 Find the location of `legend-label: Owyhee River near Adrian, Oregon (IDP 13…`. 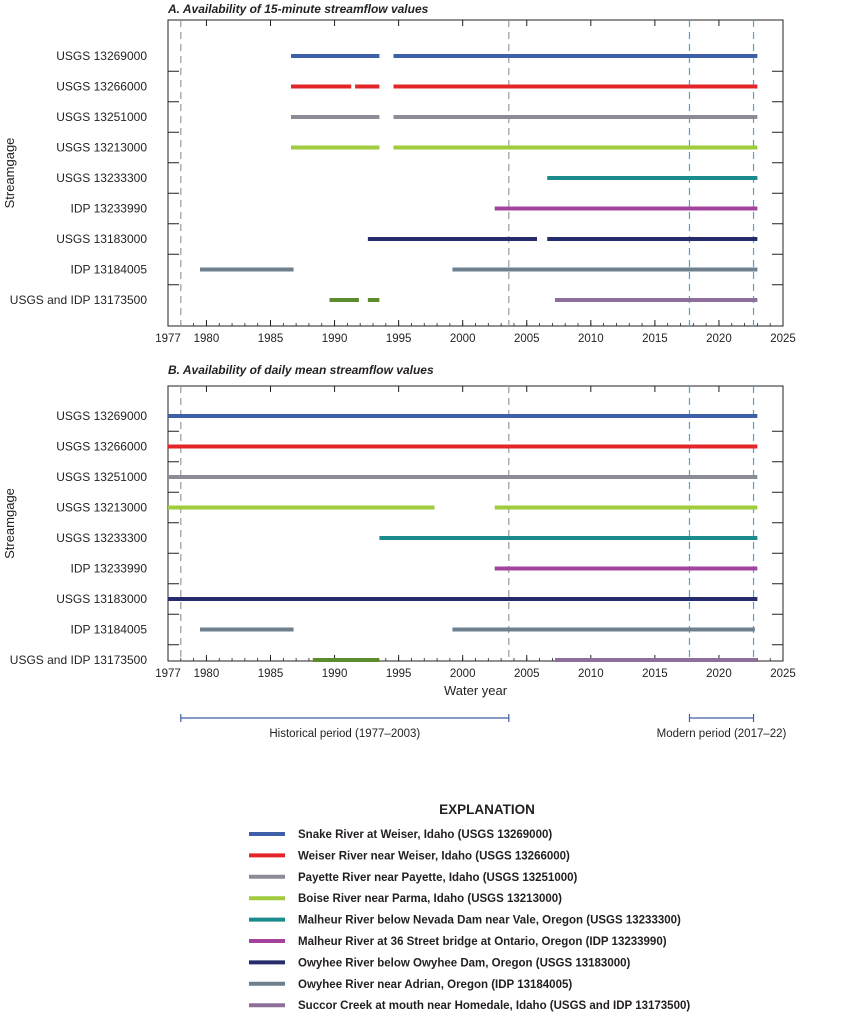

legend-label: Owyhee River near Adrian, Oregon (IDP 13… is located at coordinates (435, 985).